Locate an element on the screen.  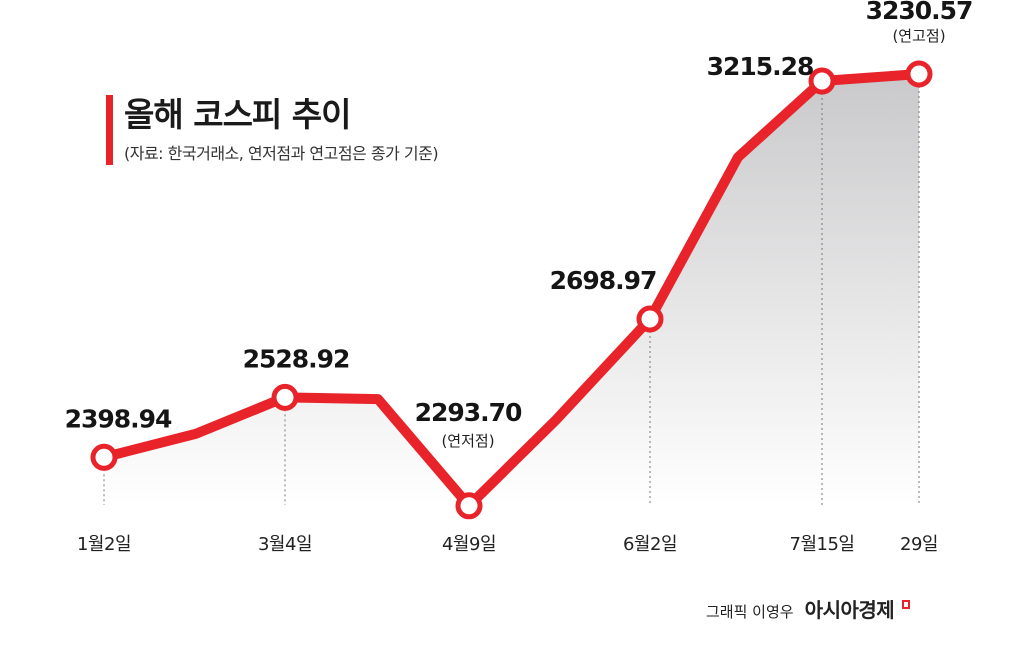
credit-brand: 아시아경제 is located at coordinates (849, 610).